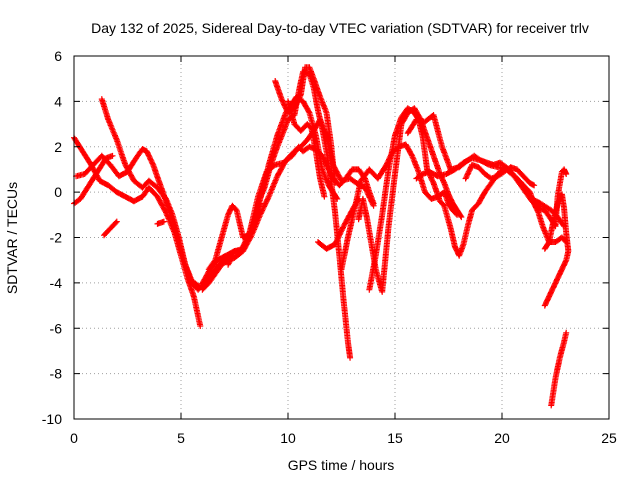 This screenshot has width=640, height=480. Describe the element at coordinates (181, 438) in the screenshot. I see `x-tick-label: 5` at that location.